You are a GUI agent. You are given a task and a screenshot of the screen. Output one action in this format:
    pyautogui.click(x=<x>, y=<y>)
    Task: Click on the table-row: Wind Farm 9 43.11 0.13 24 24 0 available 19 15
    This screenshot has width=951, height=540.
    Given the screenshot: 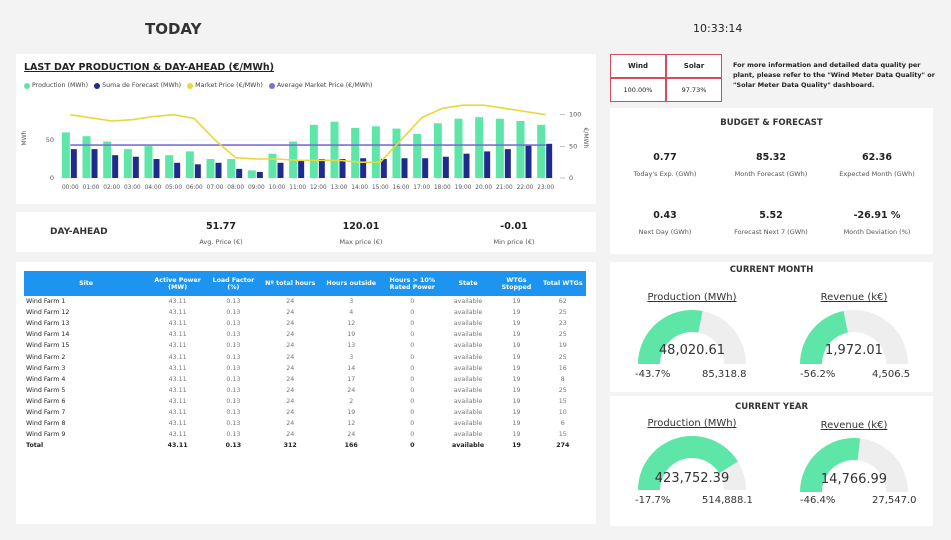 What is the action you would take?
    pyautogui.click(x=305, y=434)
    